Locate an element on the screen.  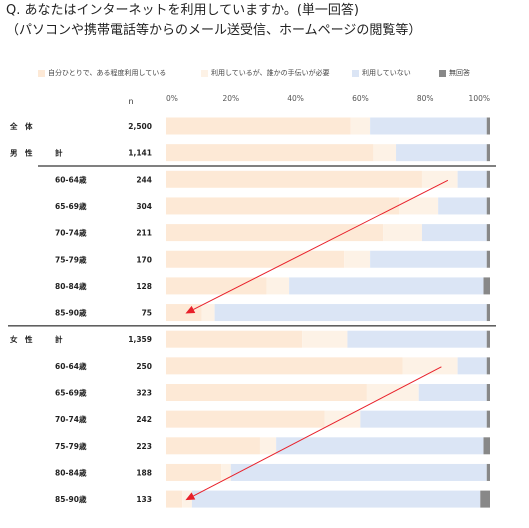
row-label: 80-84歳 is located at coordinates (71, 286).